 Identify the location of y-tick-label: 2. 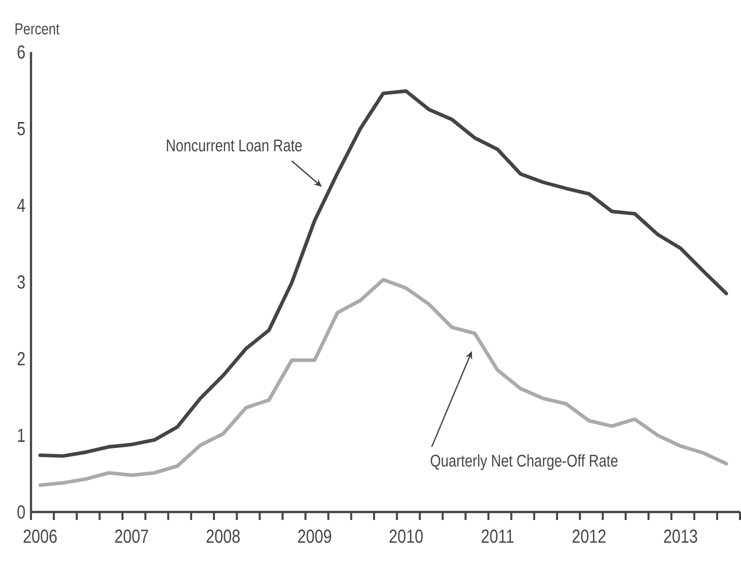
(21, 359).